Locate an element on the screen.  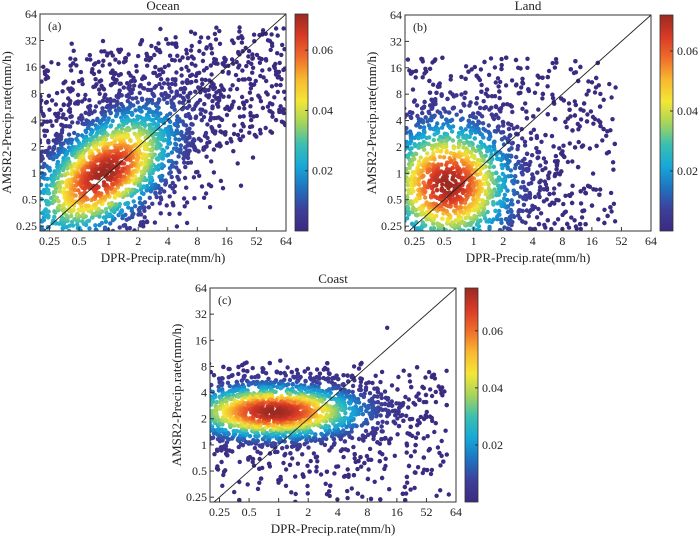
y-tick-label: 2 is located at coordinates (399, 147).